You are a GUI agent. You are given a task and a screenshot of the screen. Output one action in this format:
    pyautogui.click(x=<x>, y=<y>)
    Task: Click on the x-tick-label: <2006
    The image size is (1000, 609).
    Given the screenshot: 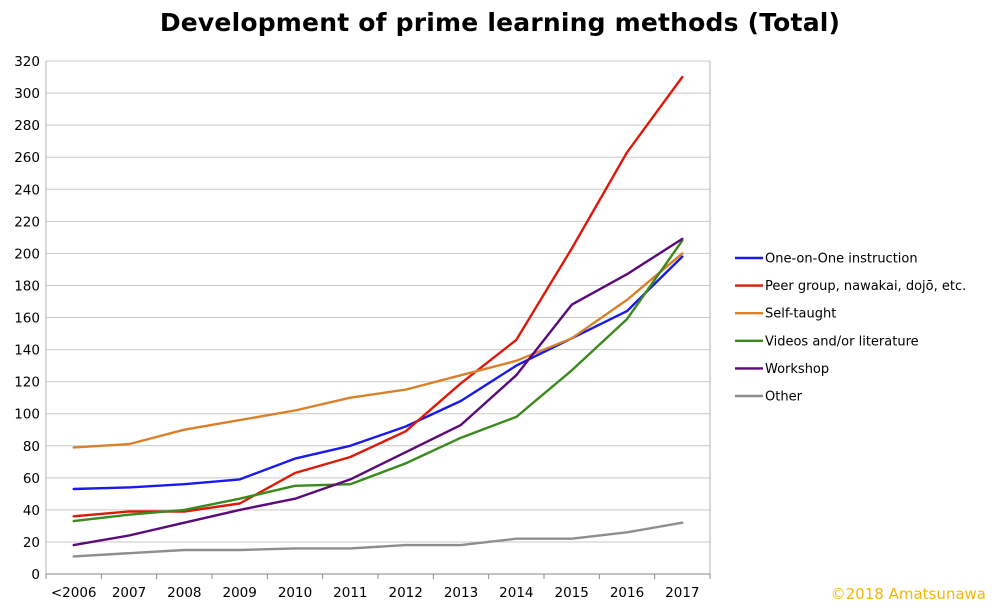 What is the action you would take?
    pyautogui.click(x=74, y=593)
    